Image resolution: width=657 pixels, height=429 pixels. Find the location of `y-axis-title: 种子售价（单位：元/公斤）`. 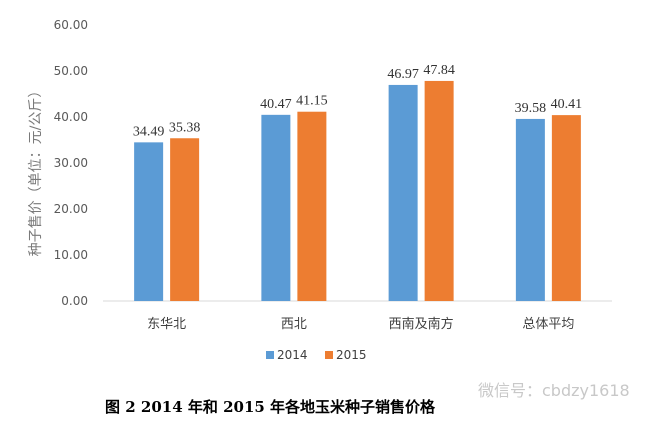

y-axis-title: 种子售价（单位：元/公斤） is located at coordinates (36, 170).